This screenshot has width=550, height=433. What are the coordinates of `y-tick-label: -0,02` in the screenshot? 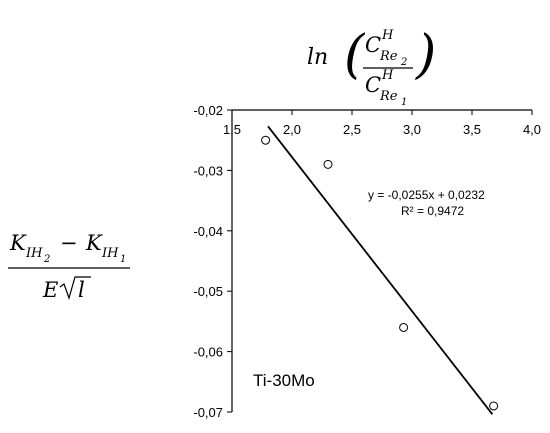 It's located at (208, 110).